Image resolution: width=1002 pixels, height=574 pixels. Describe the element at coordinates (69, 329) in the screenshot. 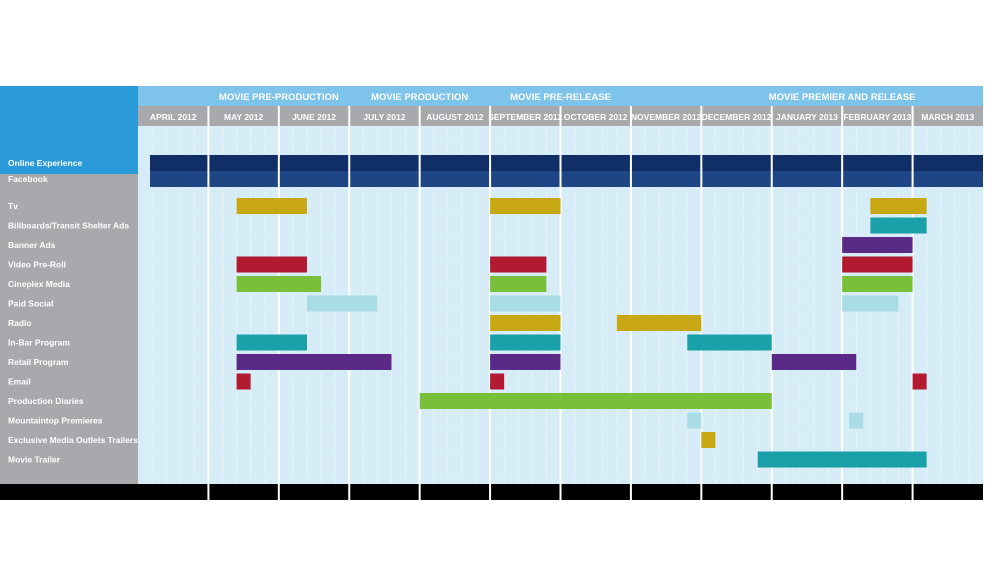

I see `label-column` at that location.